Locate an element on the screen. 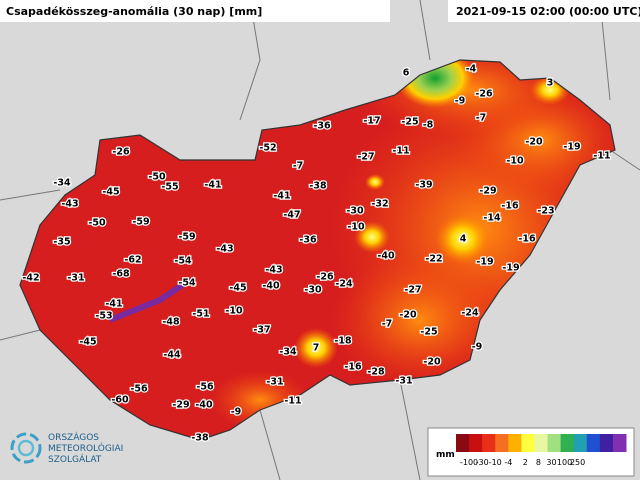 The width and height of the screenshot is (640, 480). station-value: -35 is located at coordinates (61, 242).